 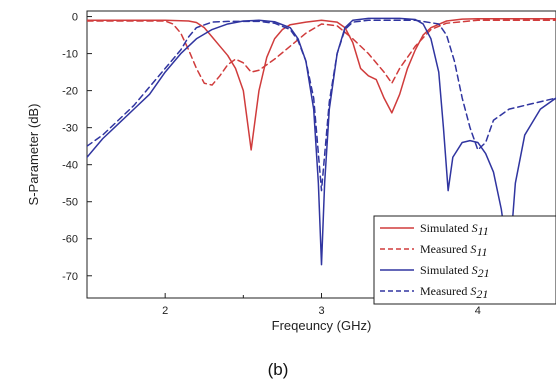 I want to click on y-tick-label: -60, so click(x=70, y=240).